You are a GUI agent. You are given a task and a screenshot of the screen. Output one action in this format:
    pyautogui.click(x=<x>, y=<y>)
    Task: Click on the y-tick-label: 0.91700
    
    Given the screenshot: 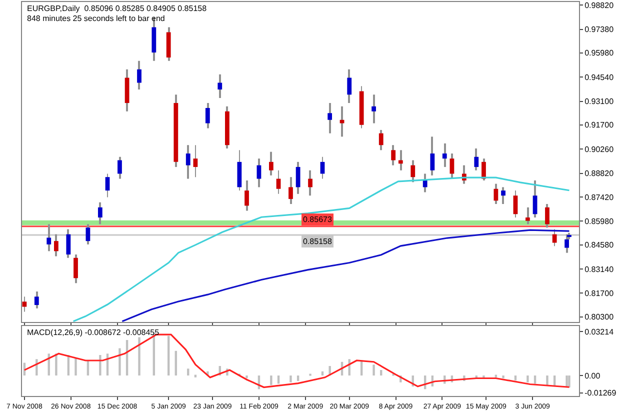 What is the action you would take?
    pyautogui.click(x=599, y=125)
    